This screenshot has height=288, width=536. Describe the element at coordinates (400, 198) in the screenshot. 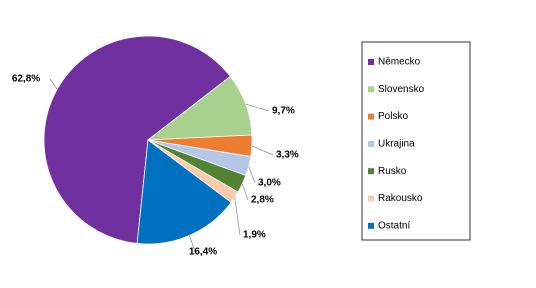

I see `legend-label: Rakousko` at that location.